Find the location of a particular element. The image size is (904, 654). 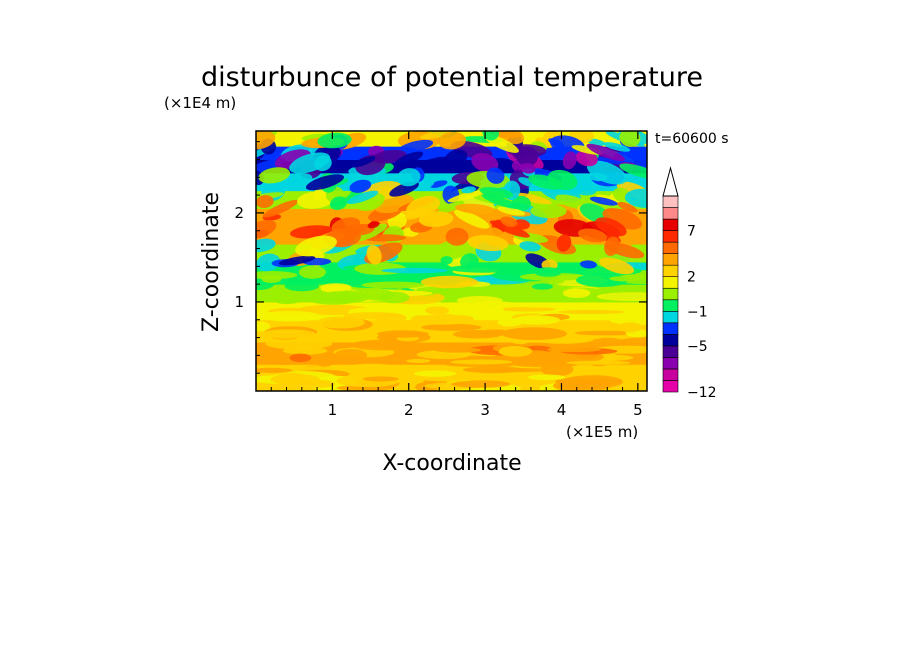

x-tick-label: 4 is located at coordinates (562, 410).